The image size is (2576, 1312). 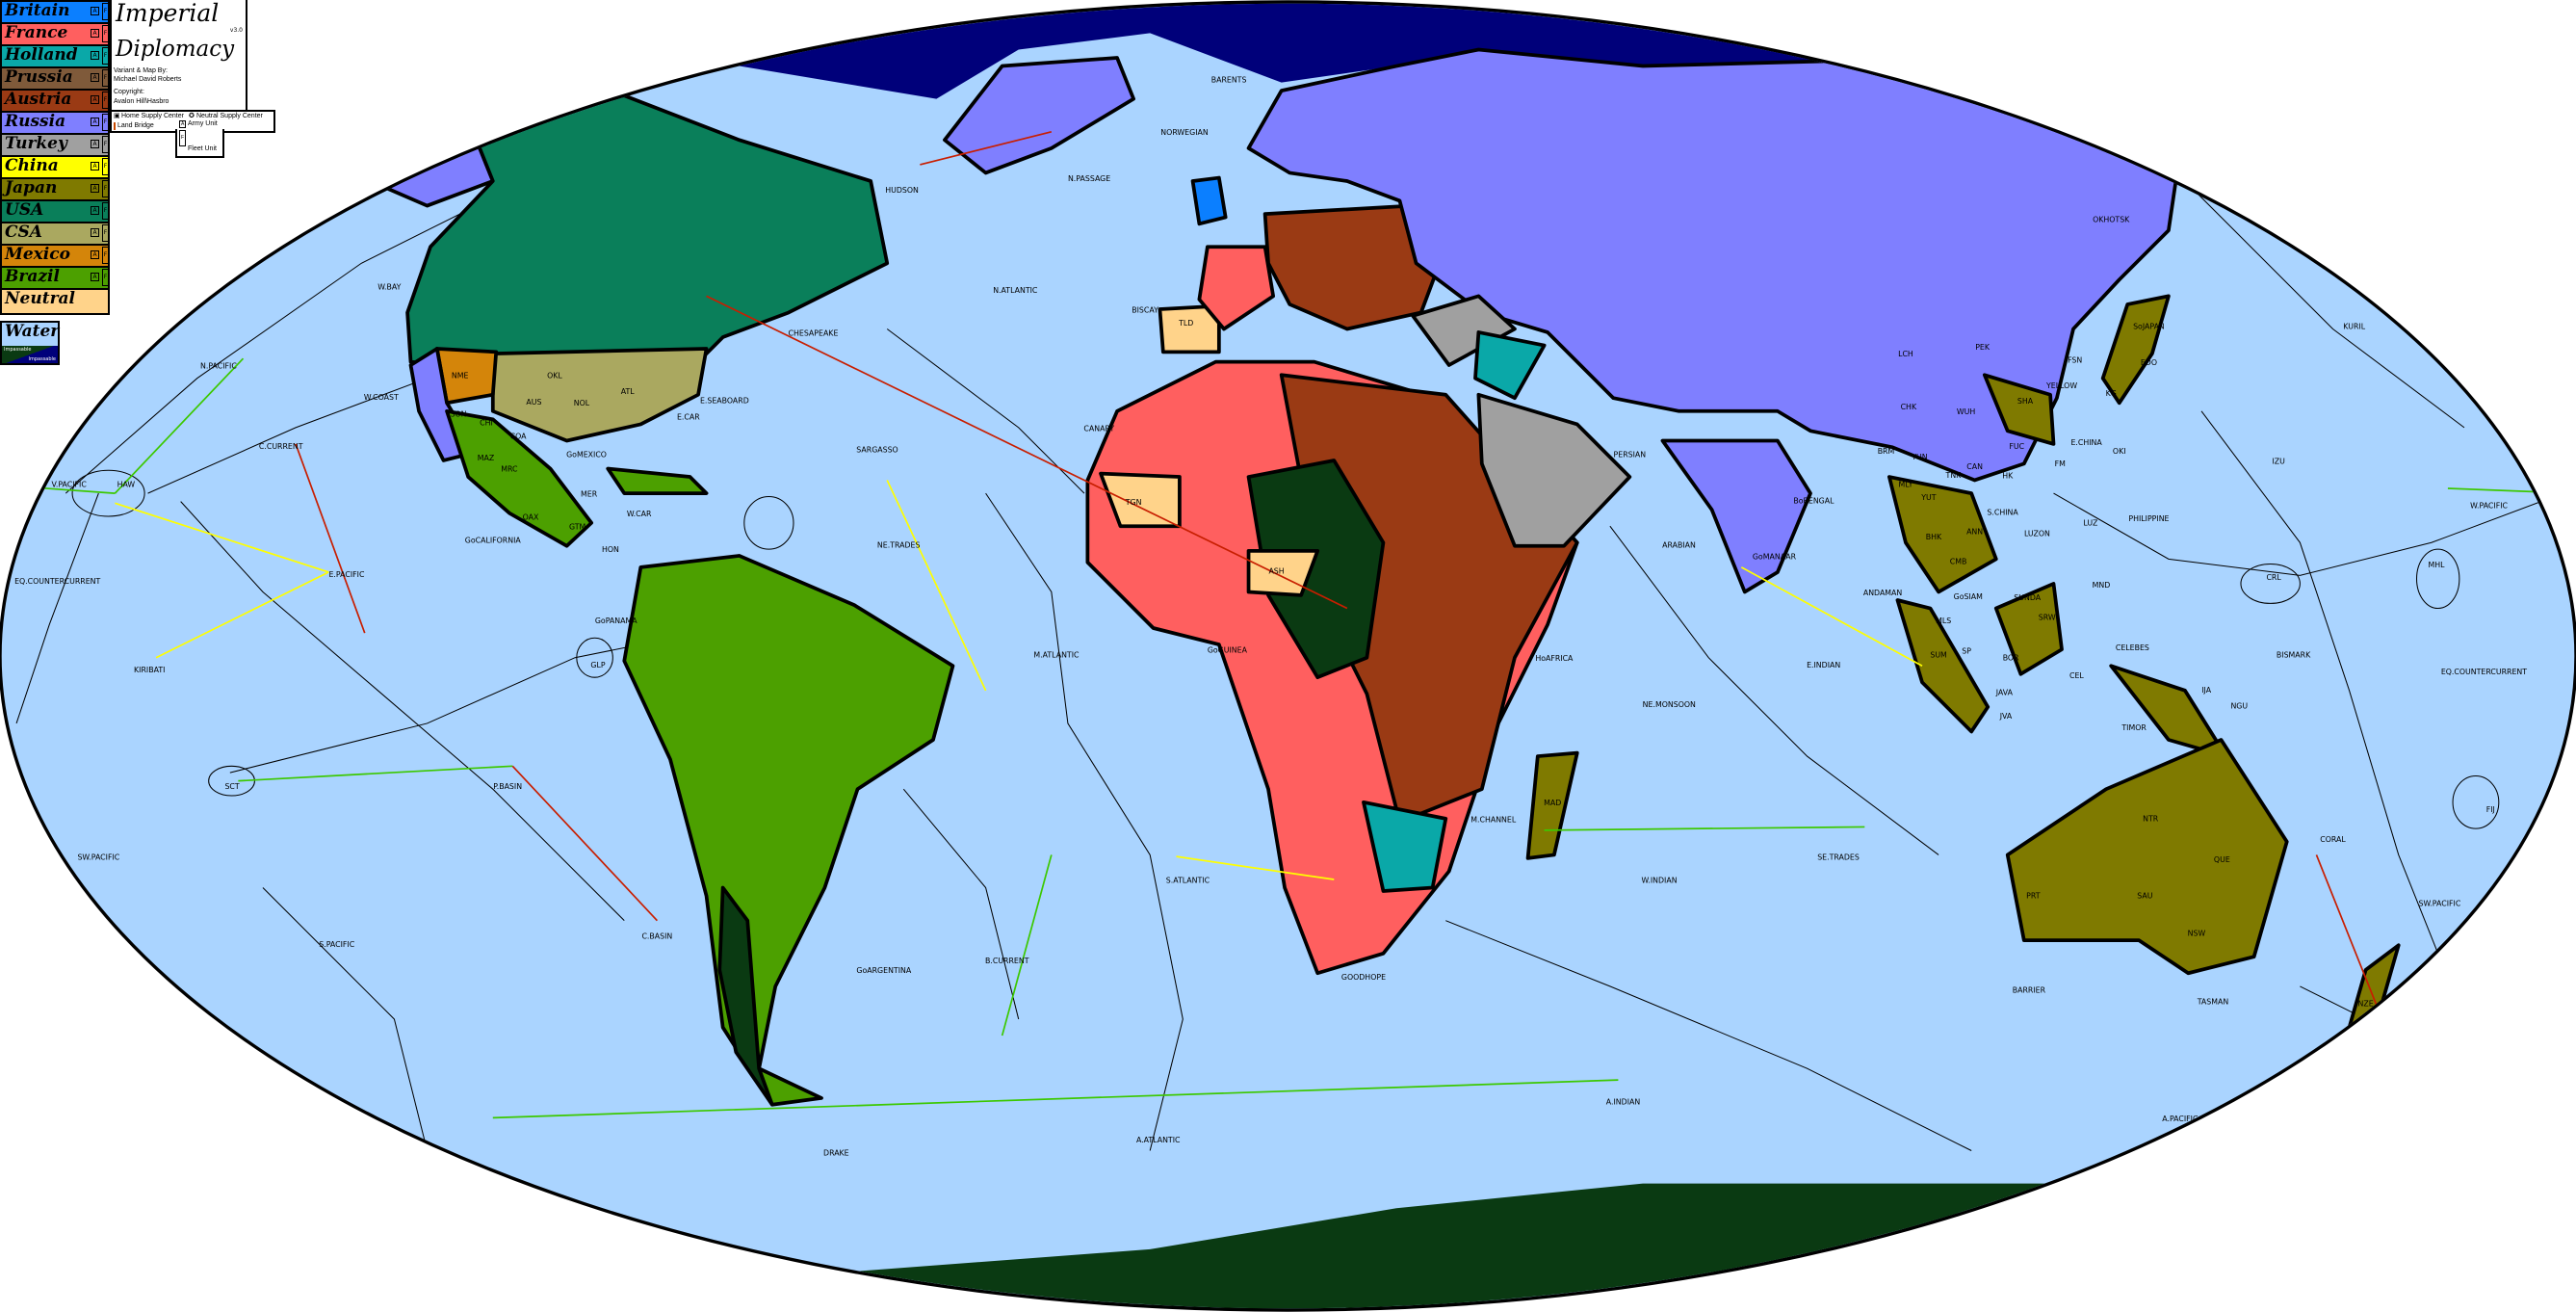 What do you see at coordinates (108, 493) in the screenshot?
I see `island-group-hawaii` at bounding box center [108, 493].